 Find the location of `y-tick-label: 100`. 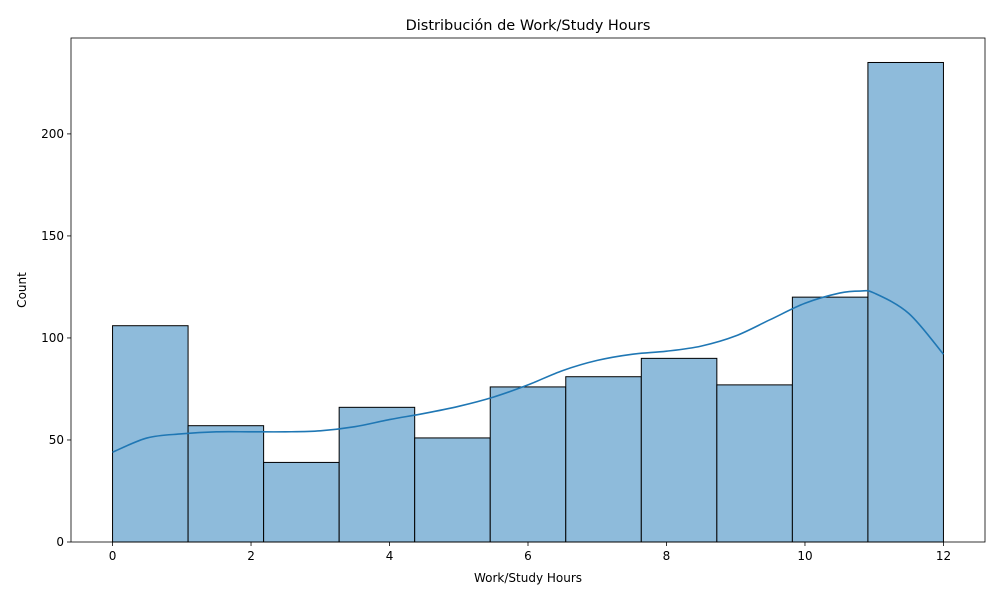

y-tick-label: 100 is located at coordinates (52, 338).